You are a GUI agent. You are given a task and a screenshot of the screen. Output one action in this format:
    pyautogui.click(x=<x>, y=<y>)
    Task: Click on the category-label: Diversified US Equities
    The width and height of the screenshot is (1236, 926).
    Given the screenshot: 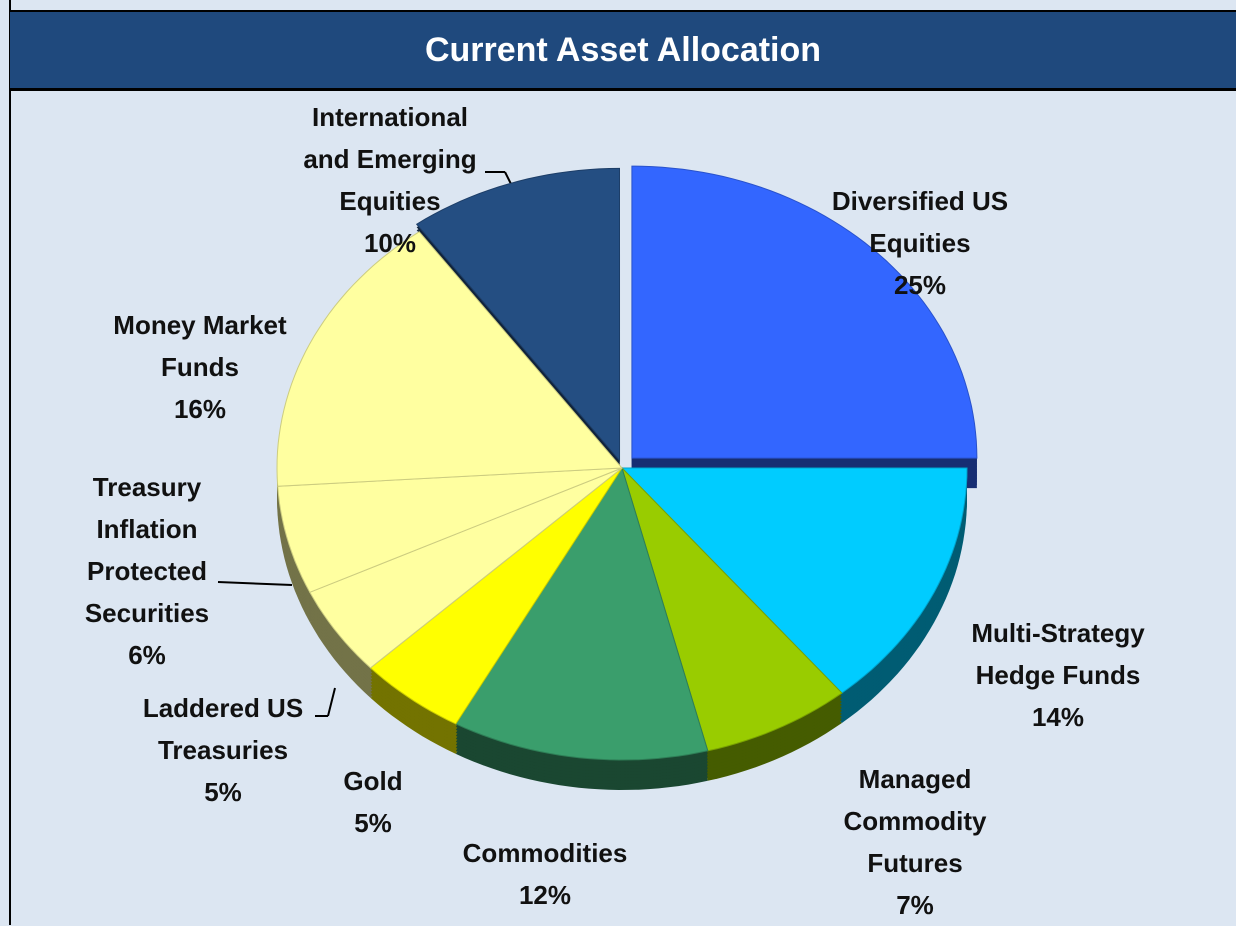 What is the action you would take?
    pyautogui.click(x=920, y=222)
    